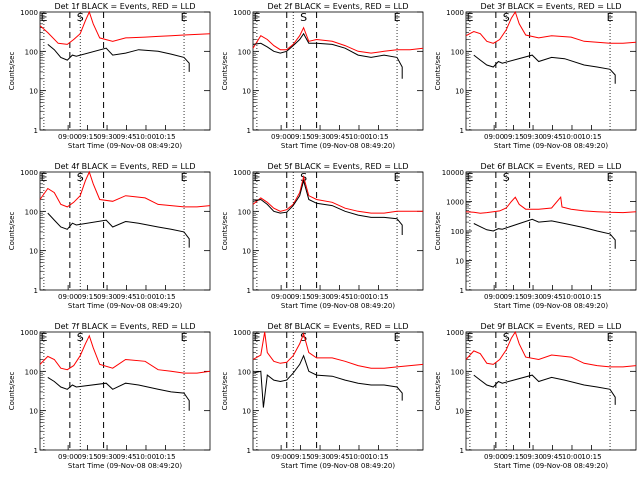 The image size is (640, 480). What do you see at coordinates (124, 6) in the screenshot?
I see `panel-title: Det 1f BLACK = Events, RED = LLD` at bounding box center [124, 6].